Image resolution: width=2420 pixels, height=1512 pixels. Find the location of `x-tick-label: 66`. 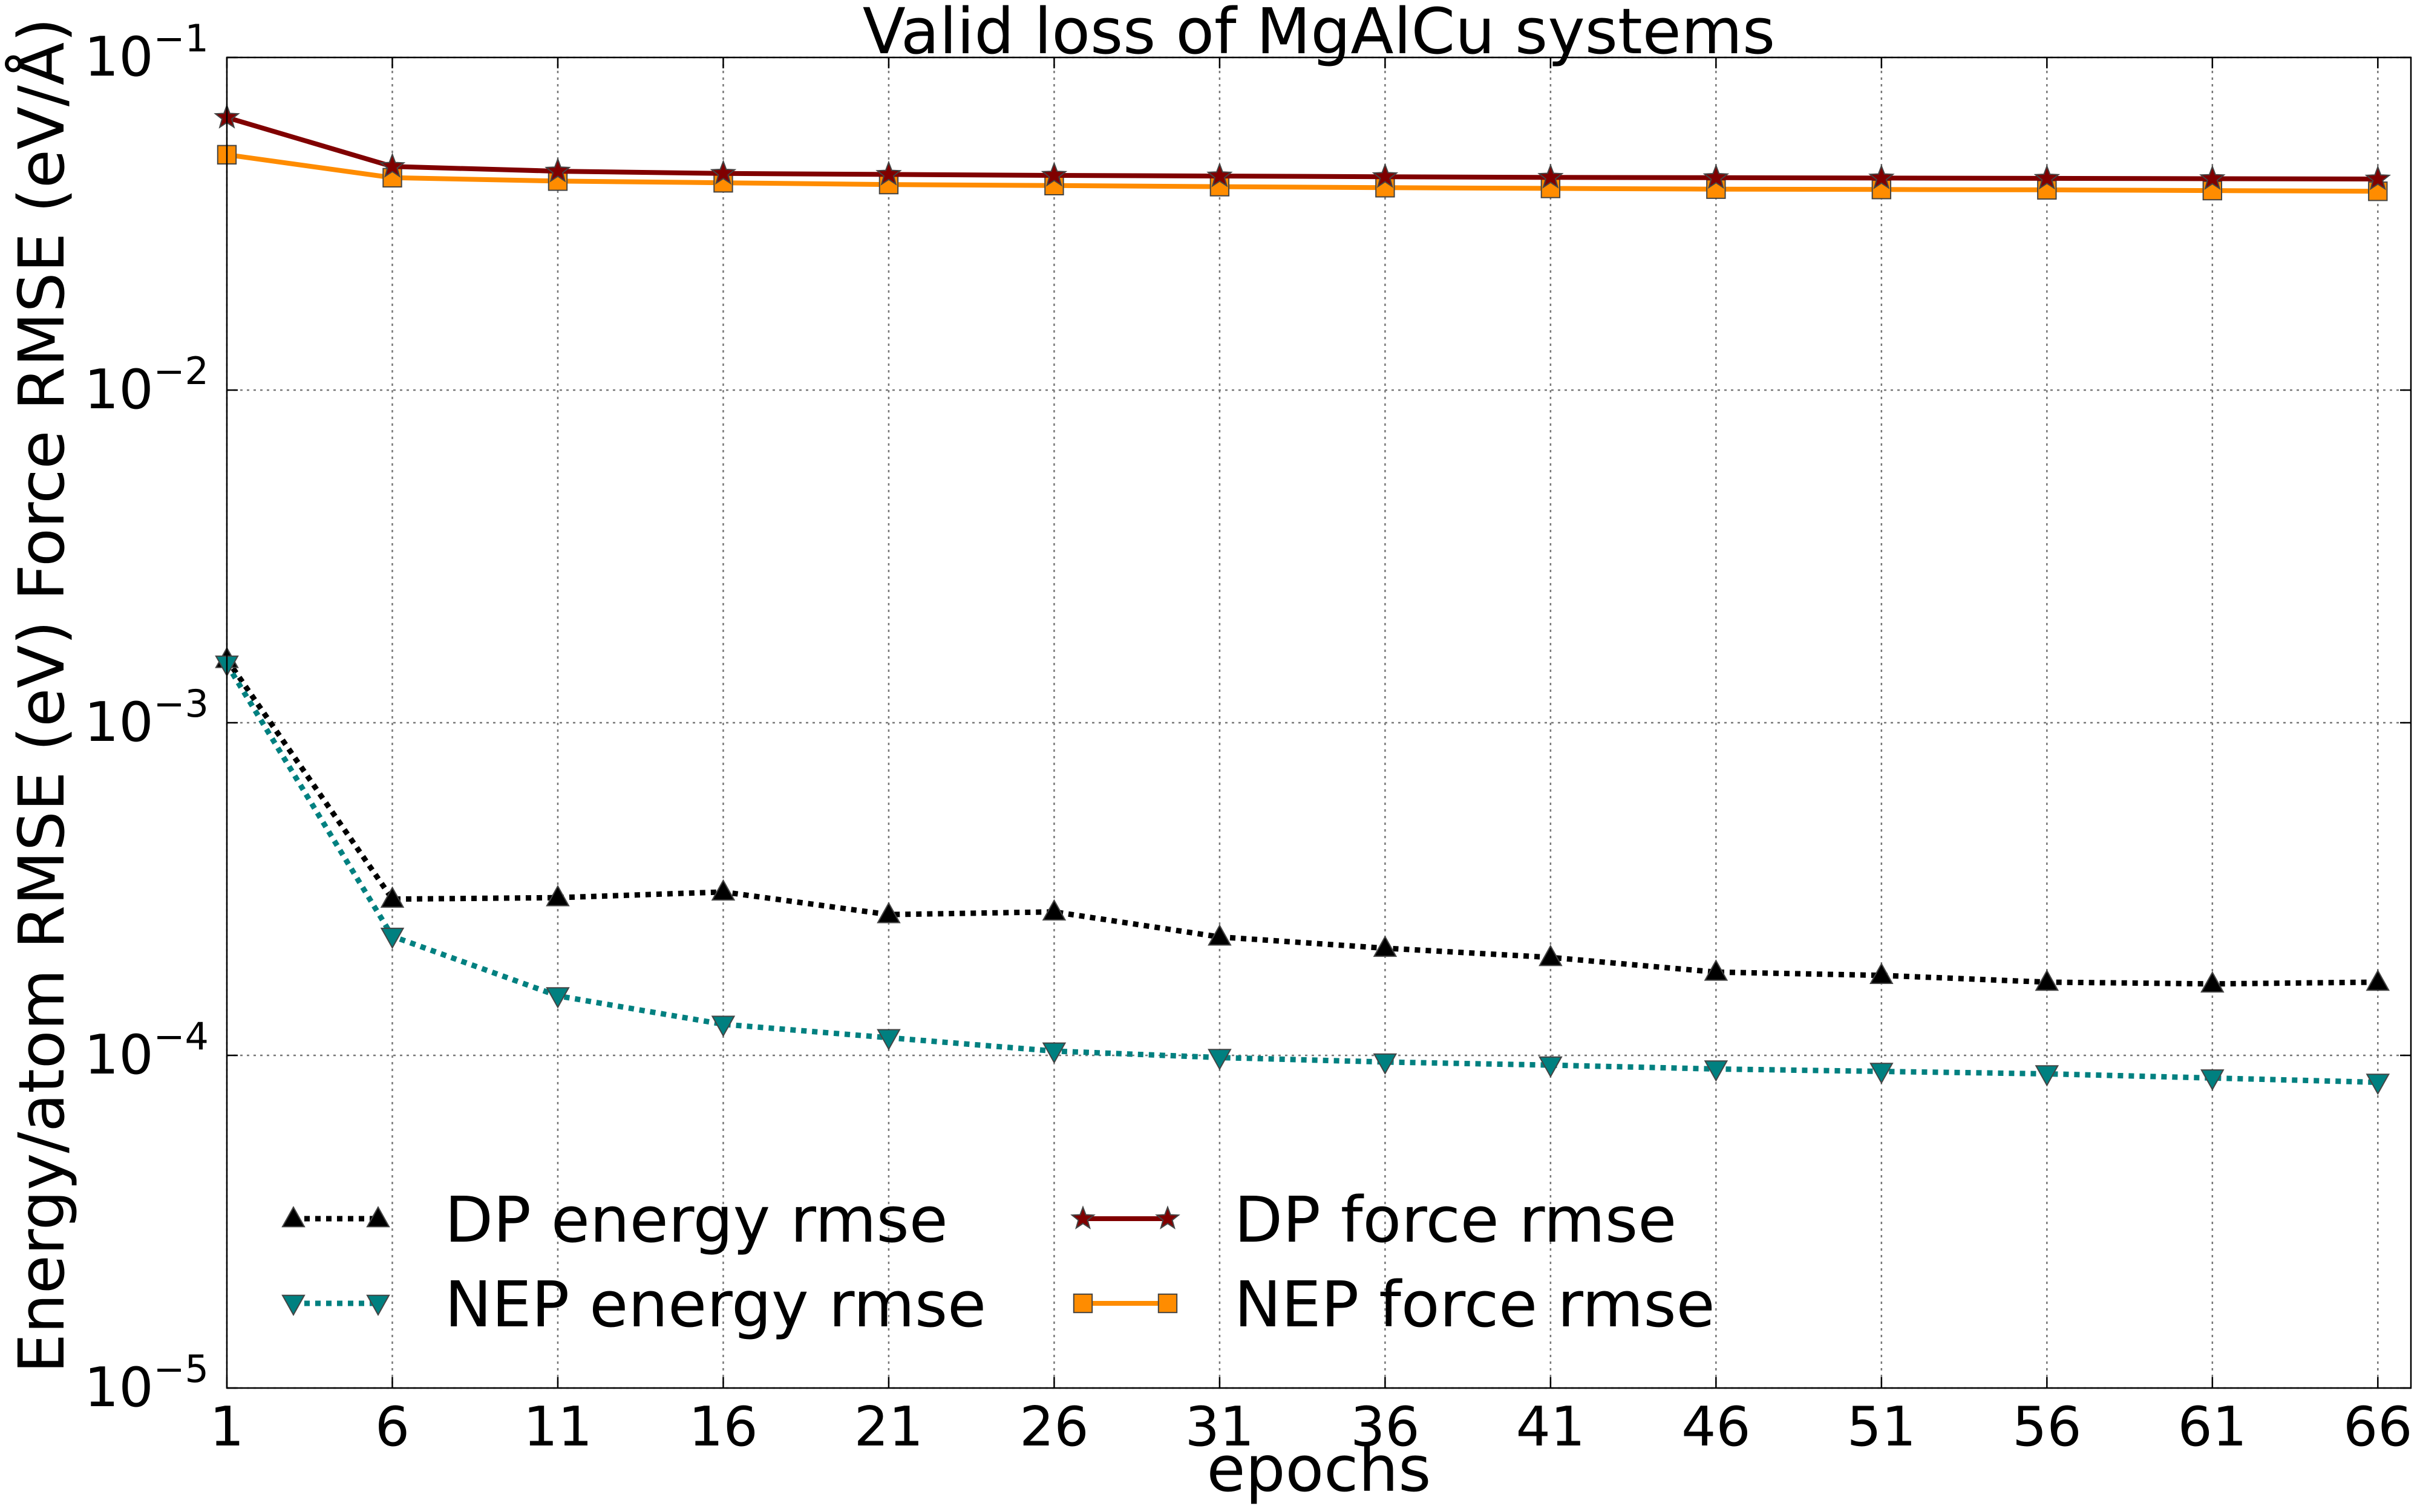

x-tick-label: 66 is located at coordinates (2378, 1427).